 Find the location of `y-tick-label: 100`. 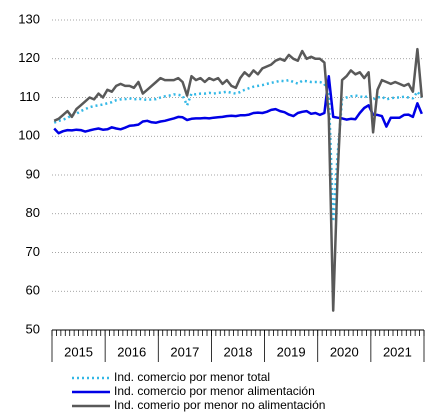

y-tick-label: 100 is located at coordinates (29, 135).